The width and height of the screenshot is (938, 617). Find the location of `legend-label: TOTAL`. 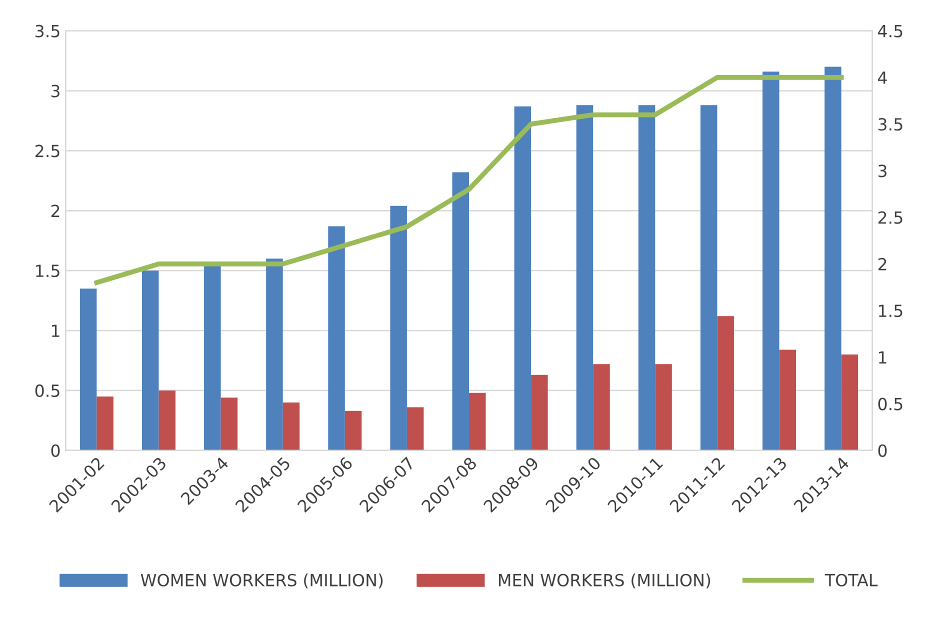

legend-label: TOTAL is located at coordinates (851, 580).